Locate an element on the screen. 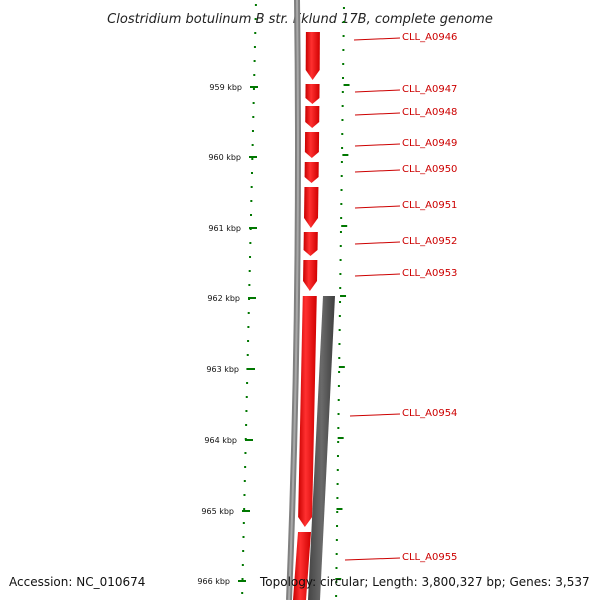 This screenshot has width=600, height=600. gene-label: CLL_A0955 is located at coordinates (429, 557).